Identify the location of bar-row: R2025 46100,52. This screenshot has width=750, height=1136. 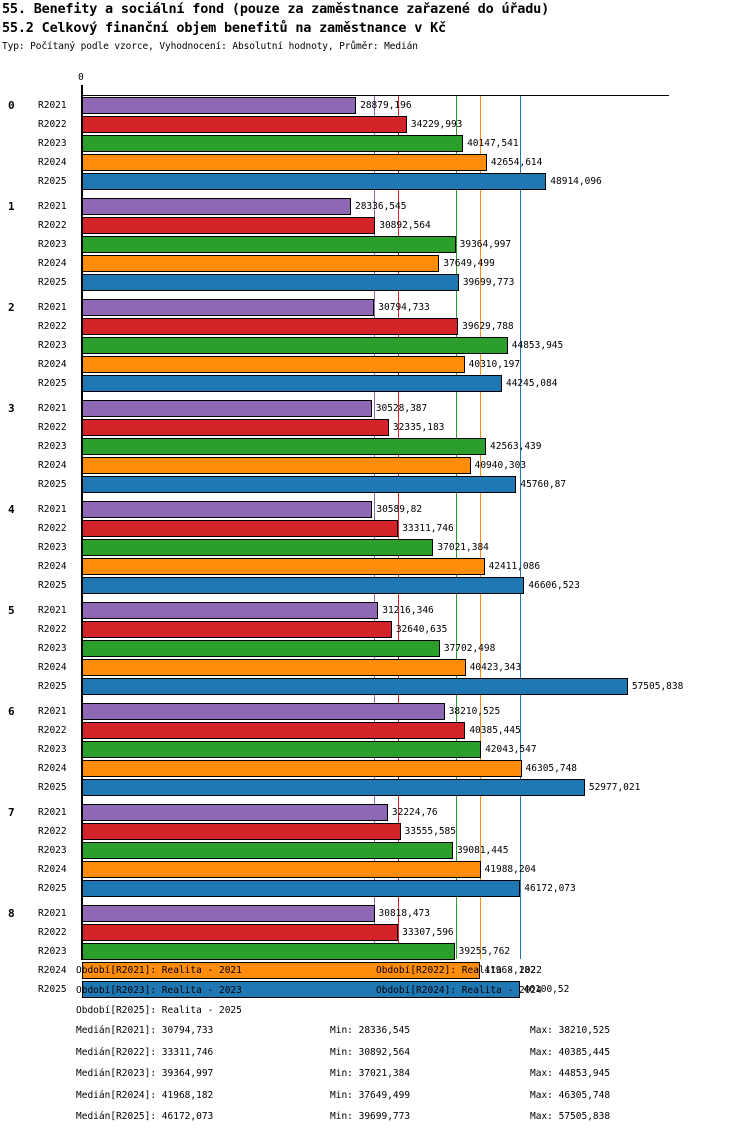
(375, 989).